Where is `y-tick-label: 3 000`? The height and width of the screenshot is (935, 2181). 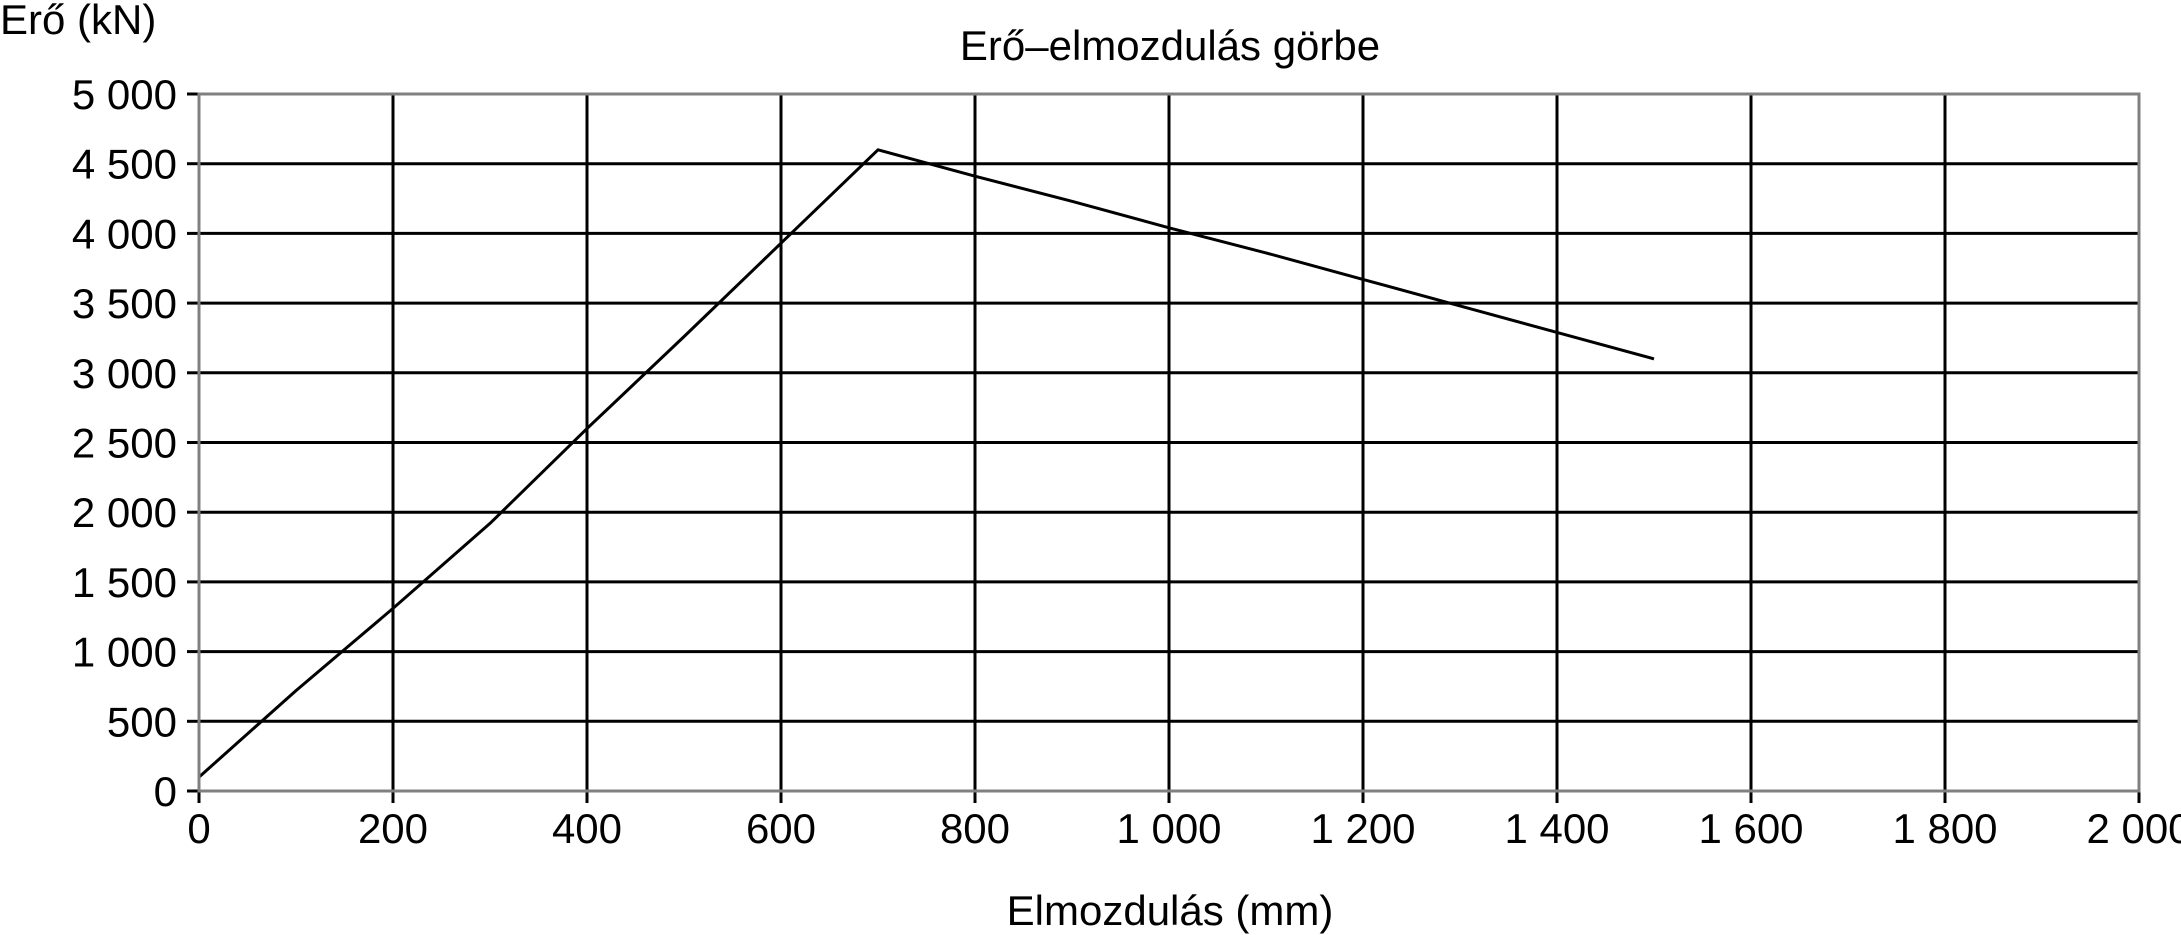 y-tick-label: 3 000 is located at coordinates (124, 373).